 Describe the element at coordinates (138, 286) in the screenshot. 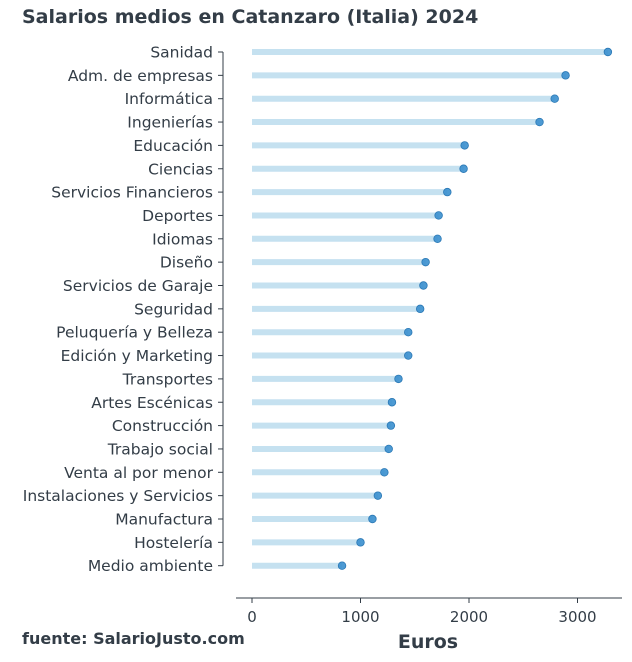

I see `category-label-10: Servicios de Garaje` at that location.